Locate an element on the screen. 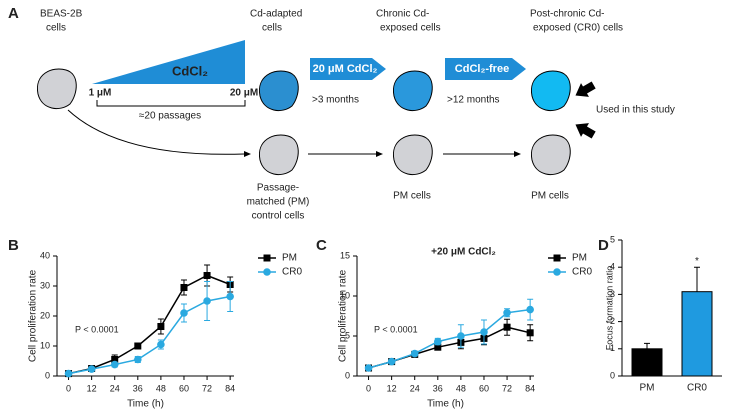 The height and width of the screenshot is (419, 742). x-tick-label: PM is located at coordinates (647, 388).